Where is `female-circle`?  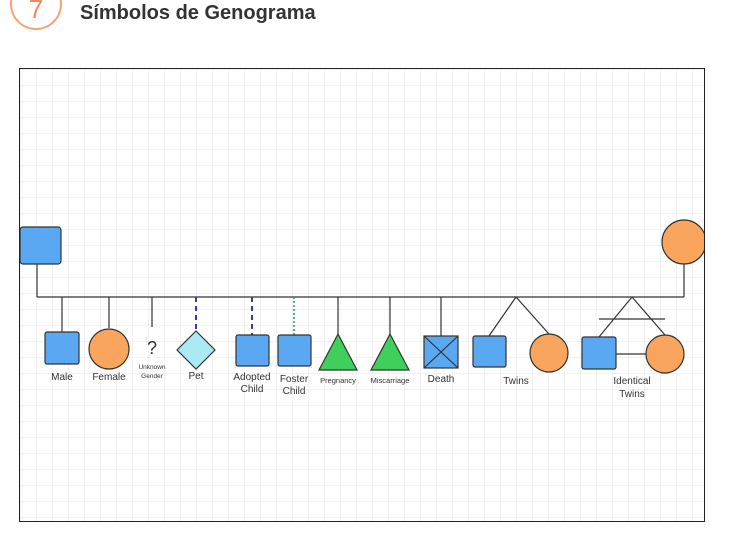
female-circle is located at coordinates (109, 349).